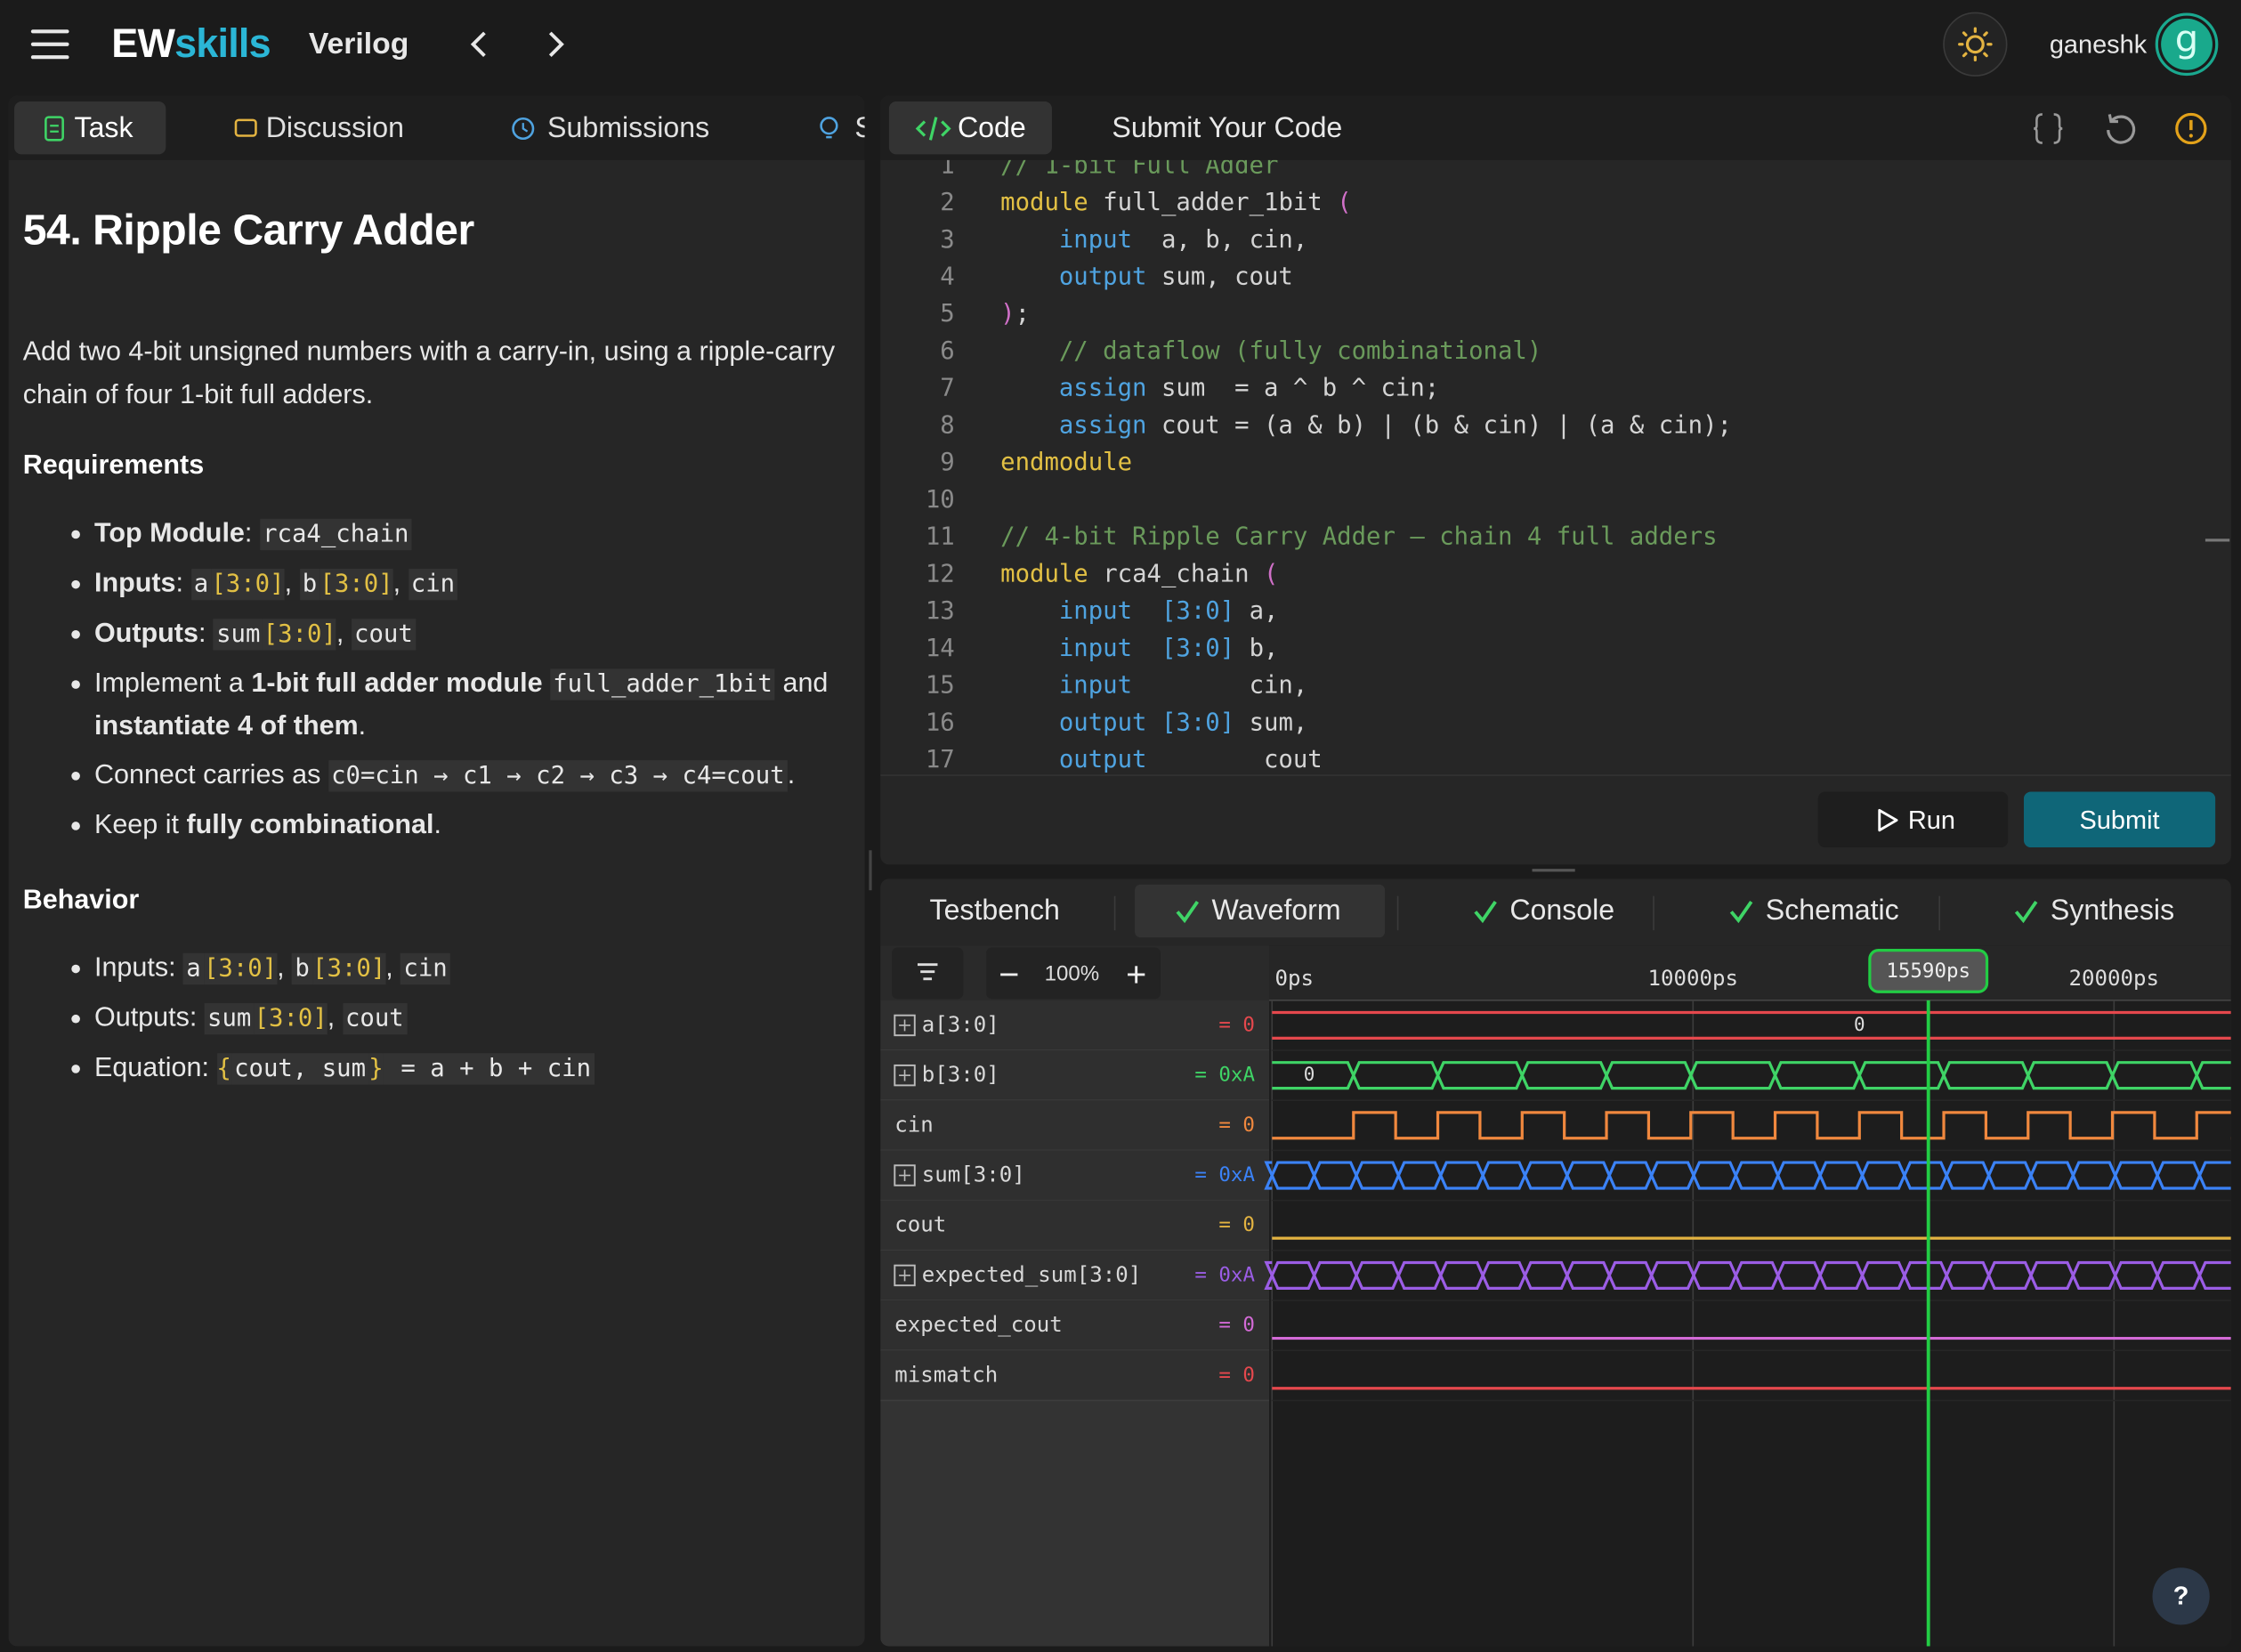 This screenshot has width=2241, height=1652. I want to click on filter-button, so click(928, 973).